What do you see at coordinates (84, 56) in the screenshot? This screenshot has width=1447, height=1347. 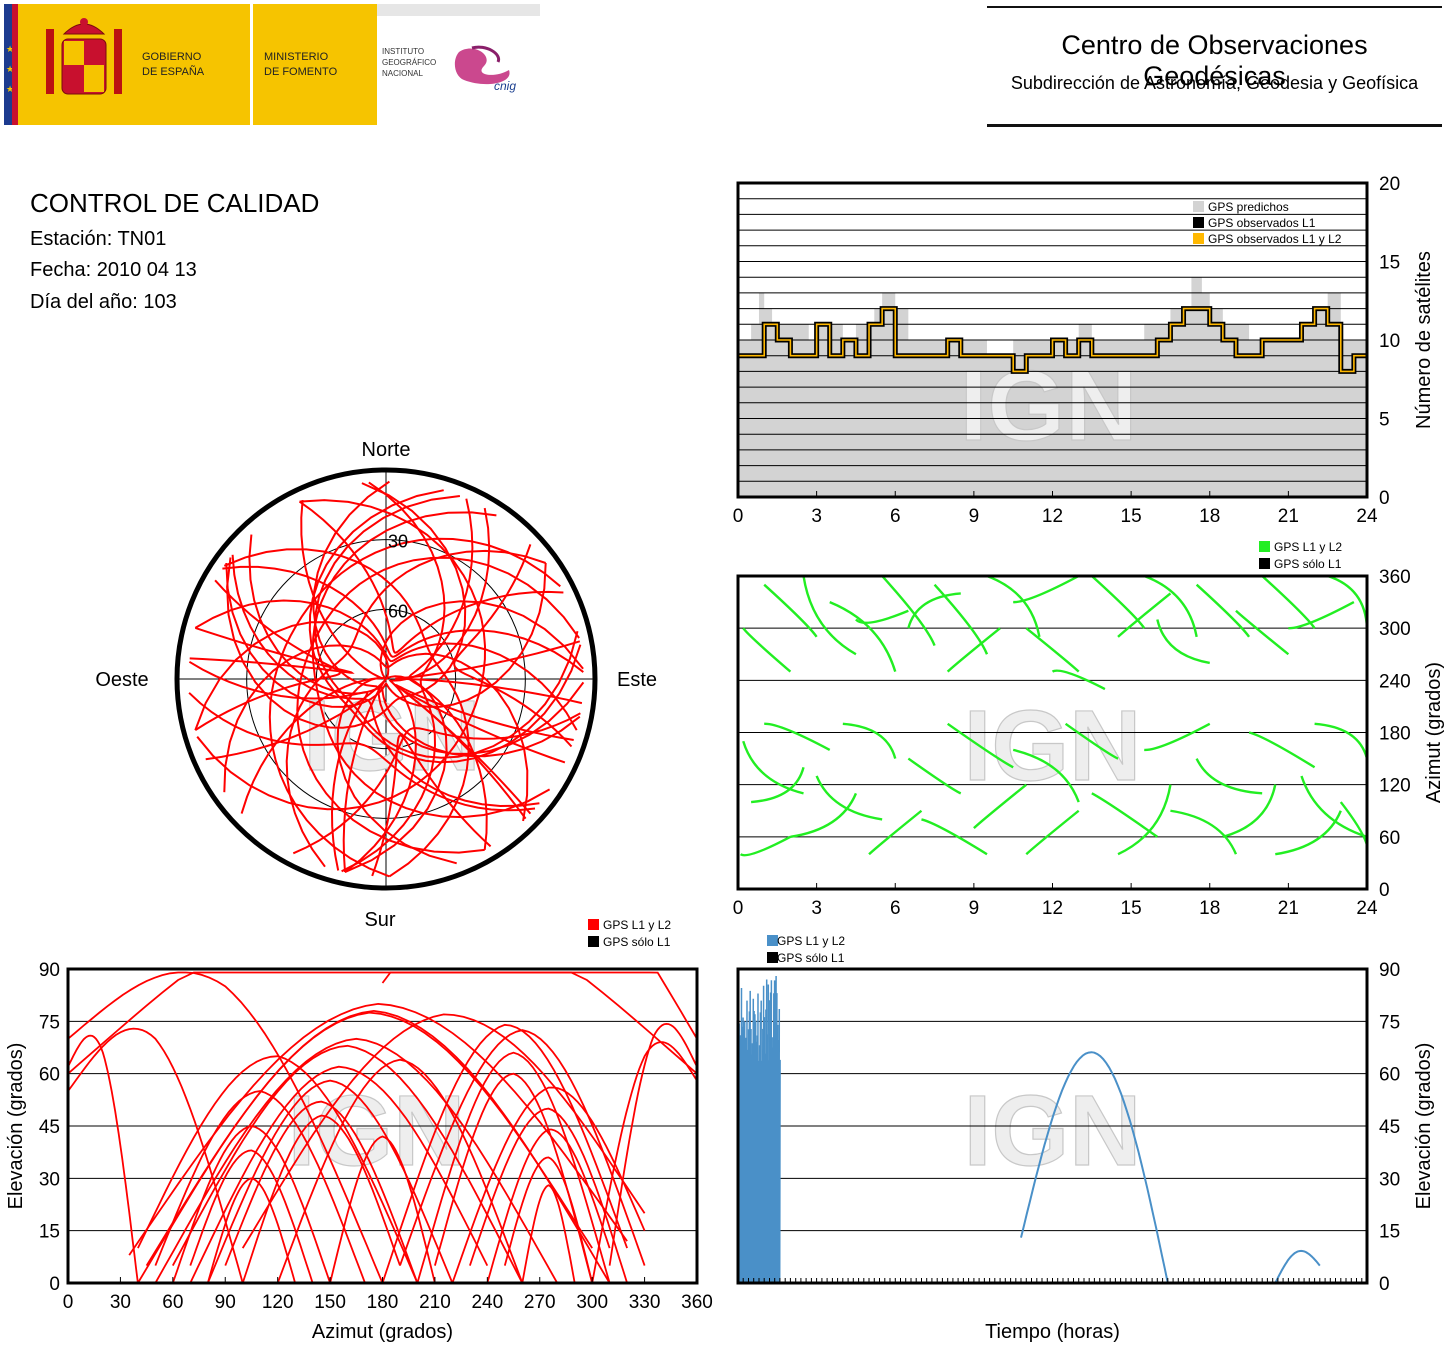 I see `spain-coat-of-arms-icon` at bounding box center [84, 56].